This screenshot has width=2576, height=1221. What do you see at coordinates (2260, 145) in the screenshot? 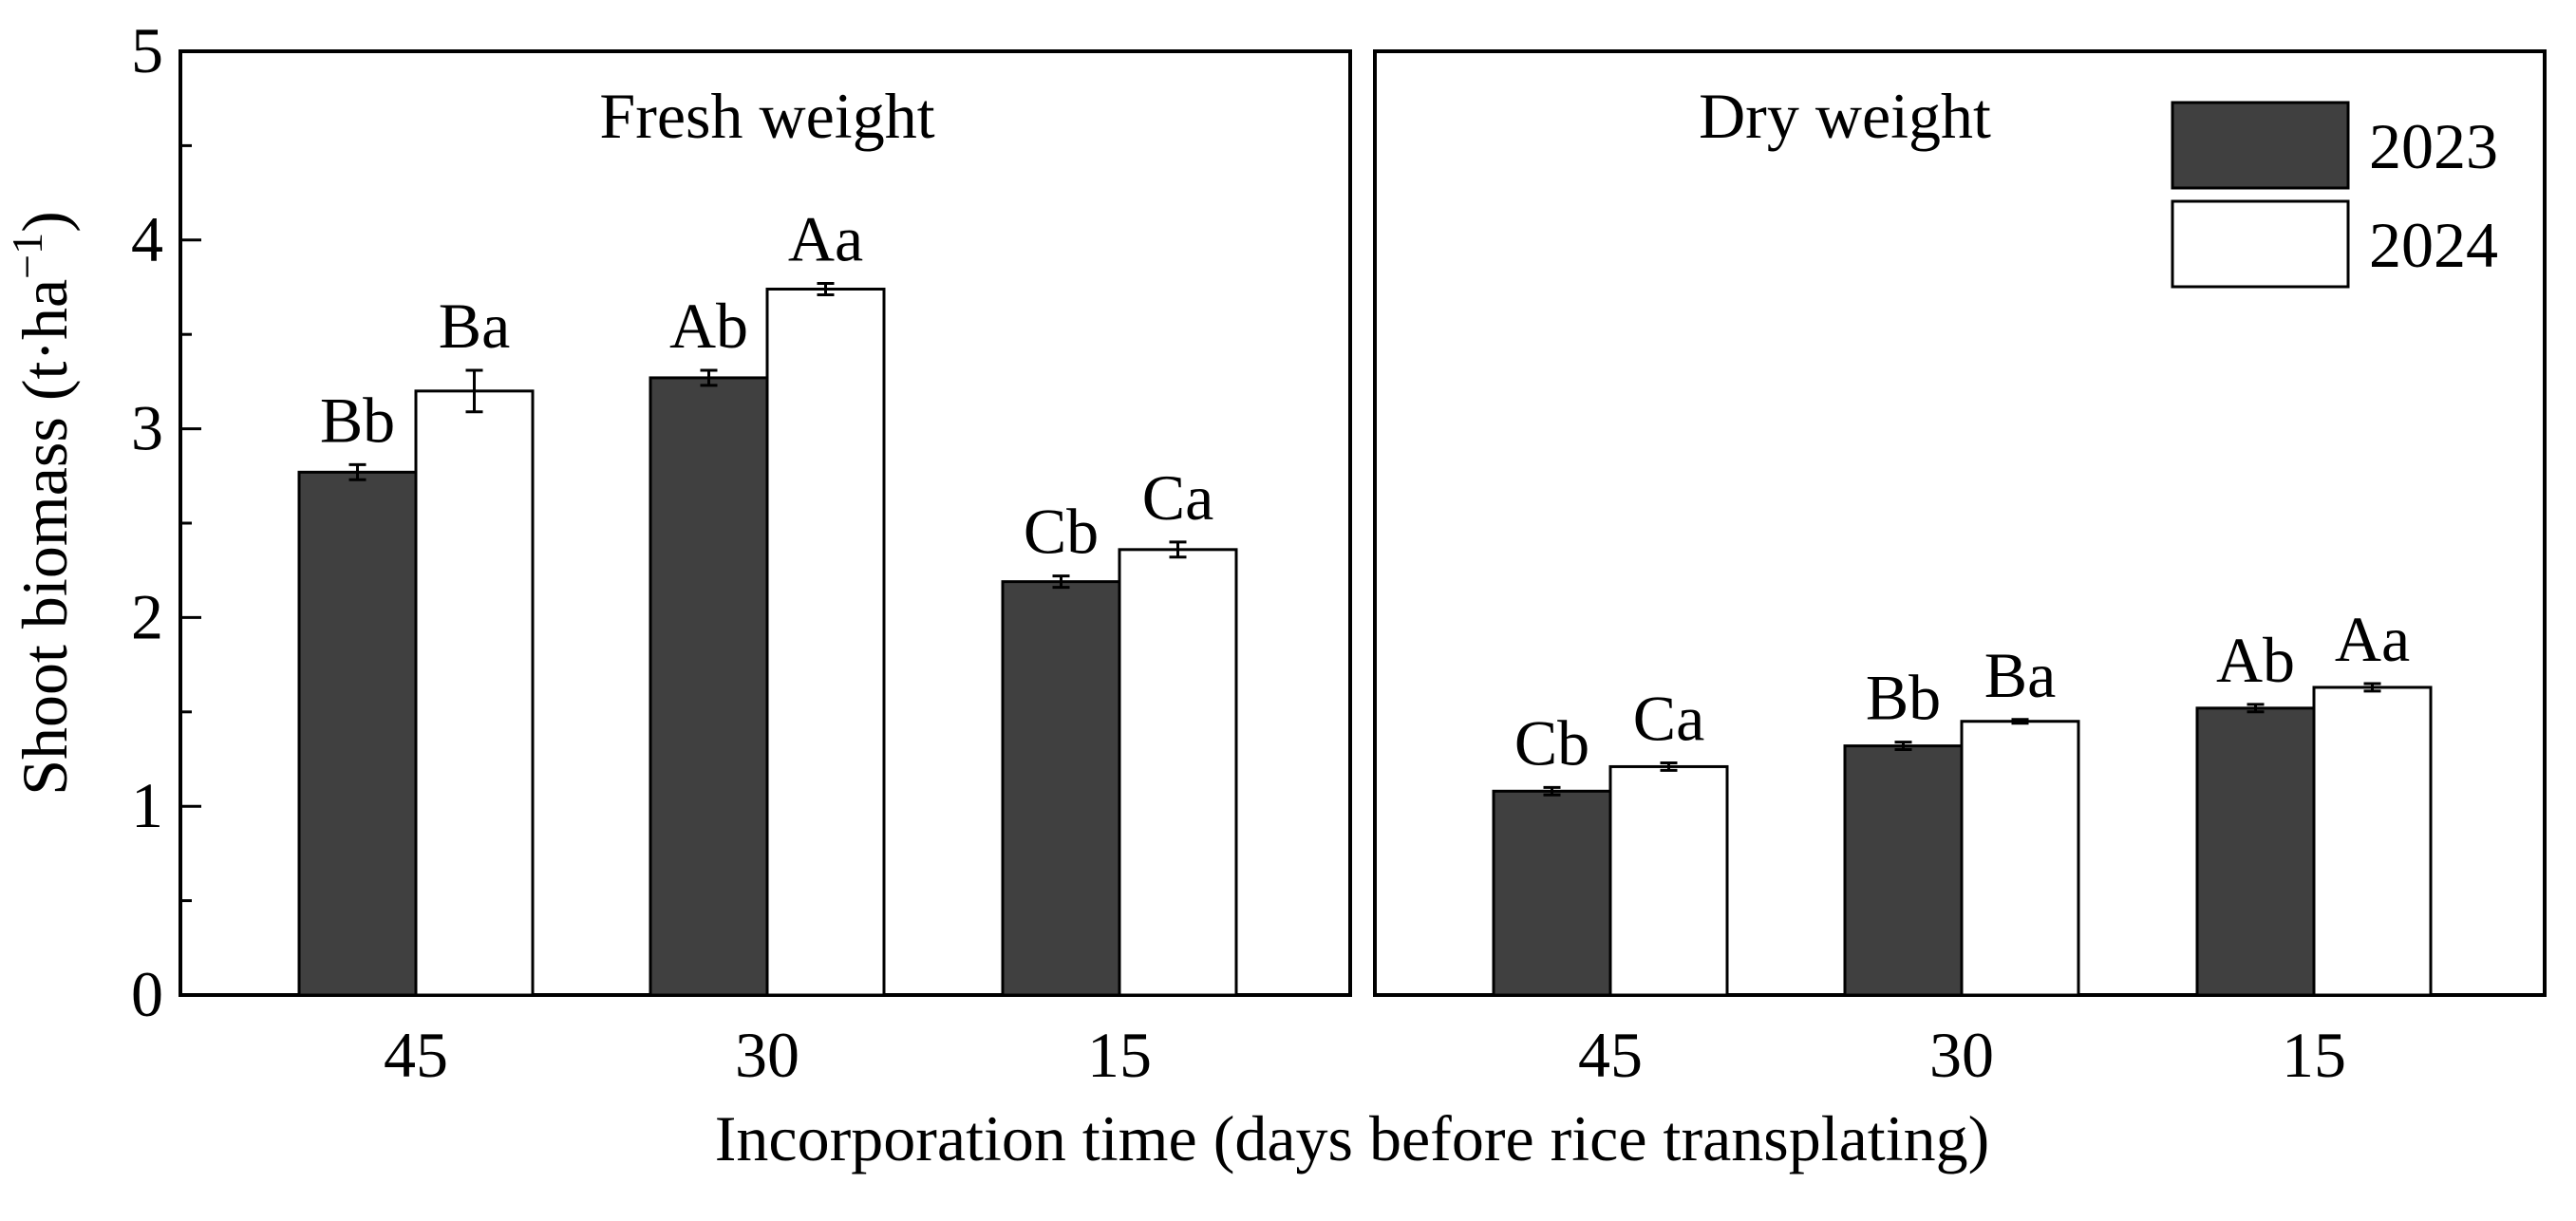
I see `legend-swatch-2023` at bounding box center [2260, 145].